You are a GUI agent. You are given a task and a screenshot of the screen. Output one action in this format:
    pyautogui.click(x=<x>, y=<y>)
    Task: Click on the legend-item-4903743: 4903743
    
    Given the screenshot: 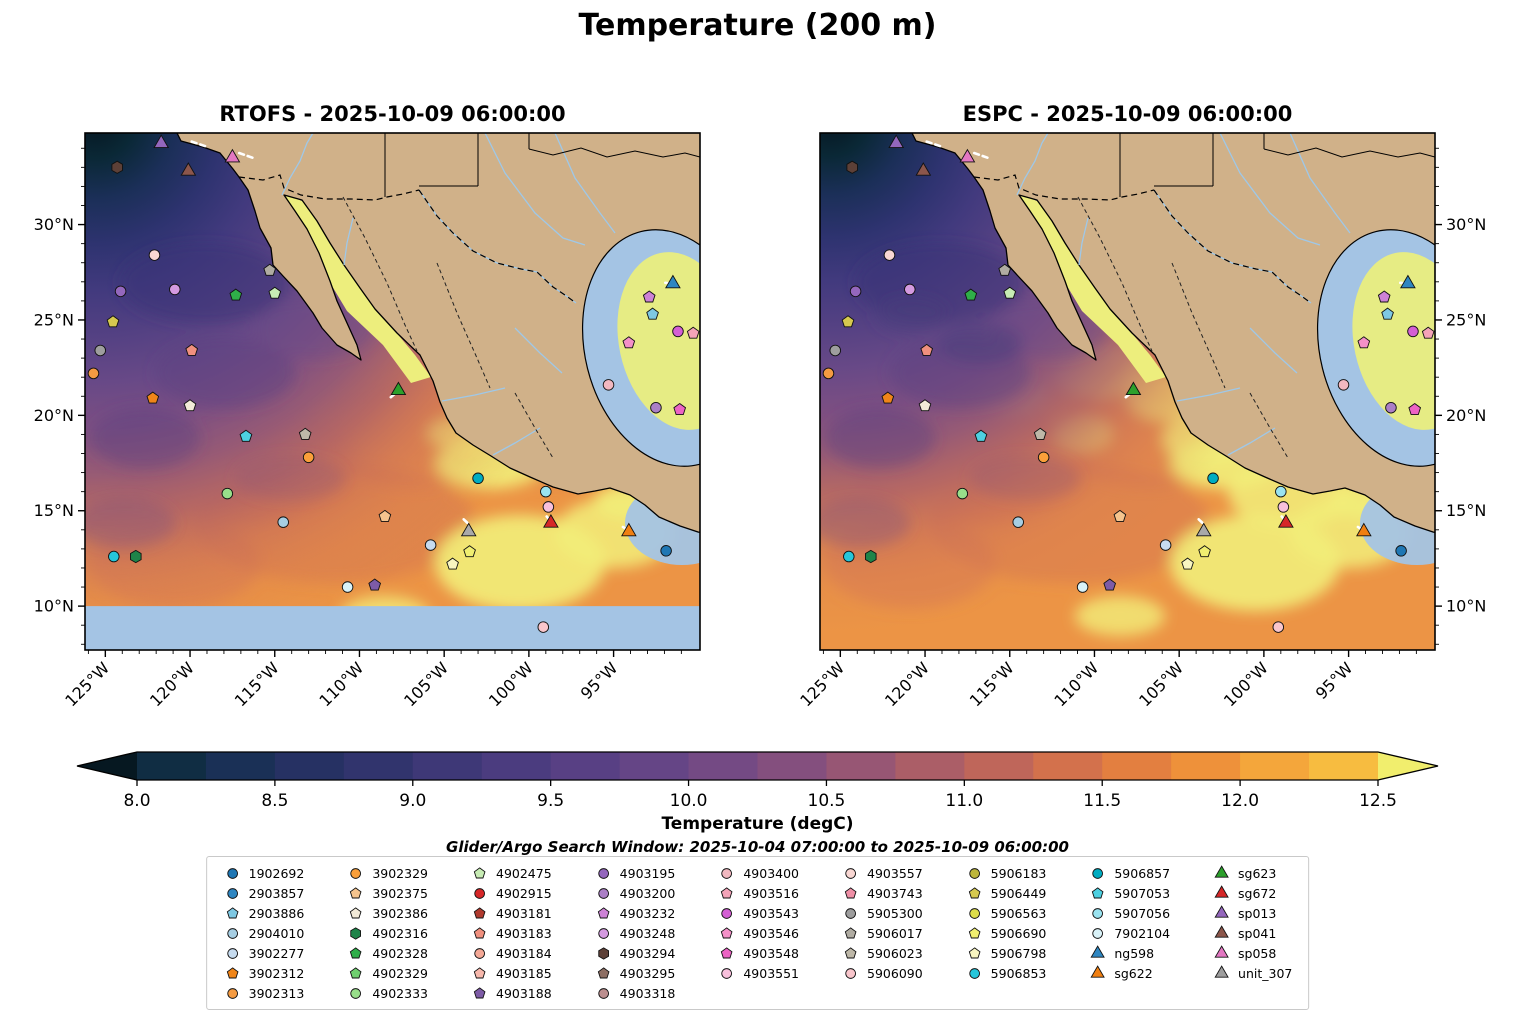 What is the action you would take?
    pyautogui.click(x=882, y=893)
    